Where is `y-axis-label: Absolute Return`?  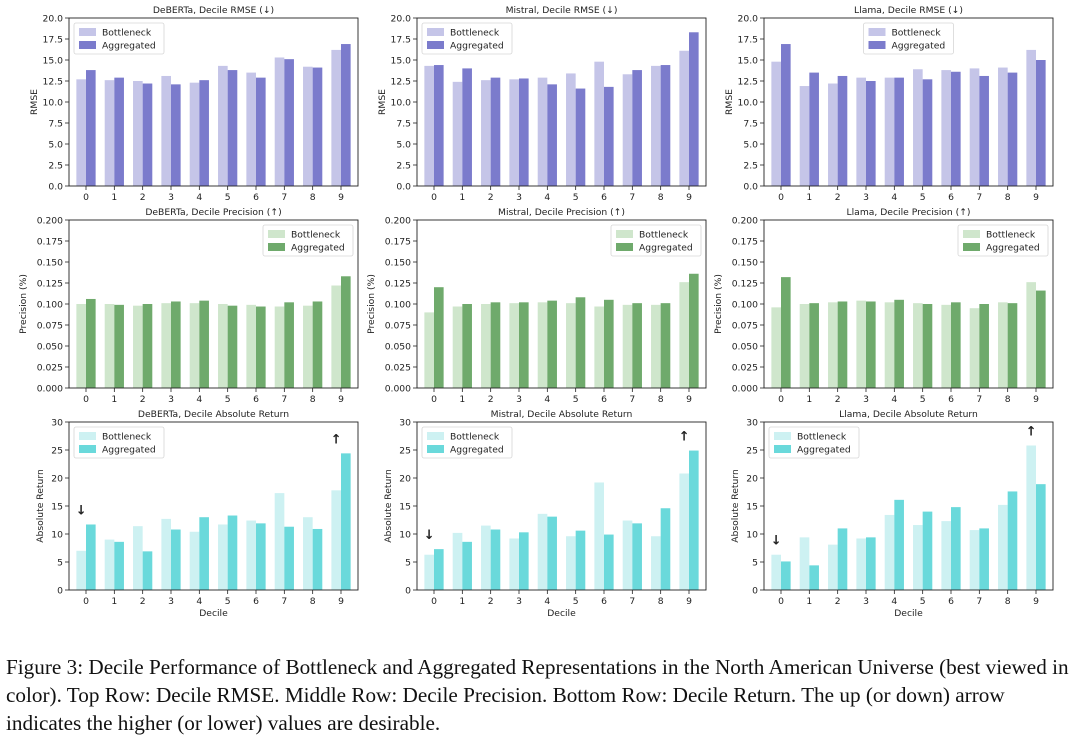
y-axis-label: Absolute Return is located at coordinates (735, 506).